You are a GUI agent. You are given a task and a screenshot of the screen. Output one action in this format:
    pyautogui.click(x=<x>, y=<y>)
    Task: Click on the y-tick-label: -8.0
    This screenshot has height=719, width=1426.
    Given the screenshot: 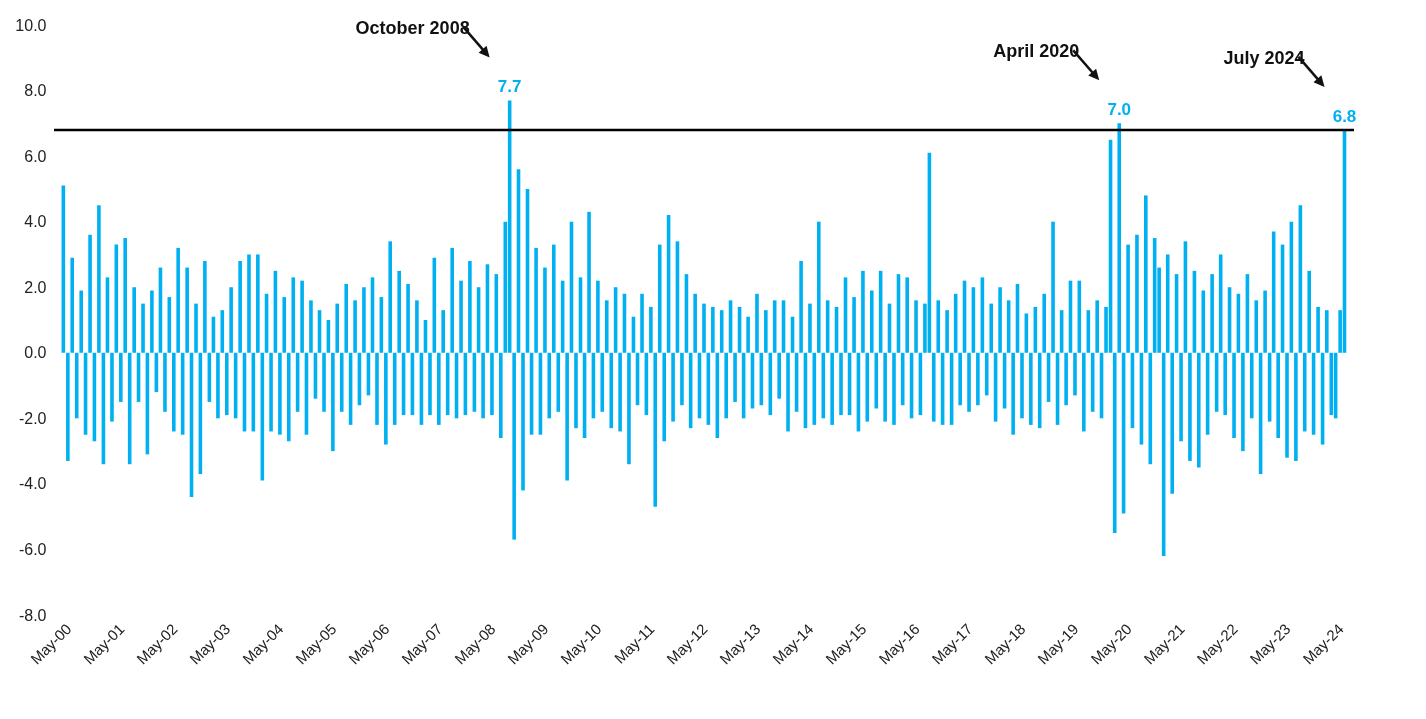 What is the action you would take?
    pyautogui.click(x=32, y=615)
    